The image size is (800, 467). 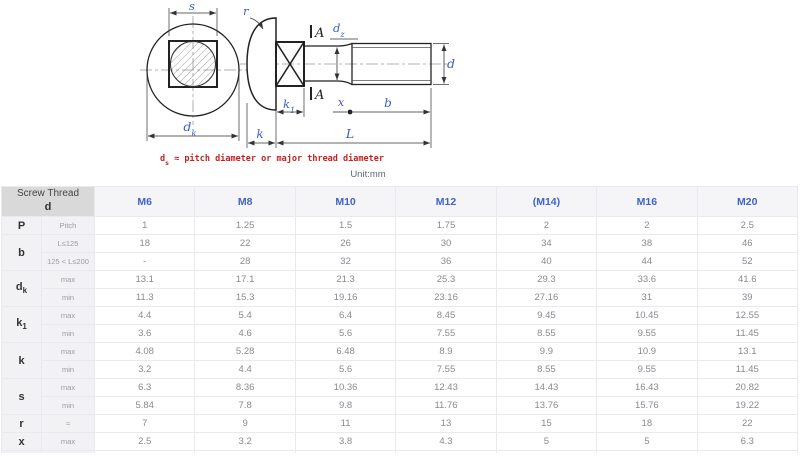 What do you see at coordinates (21, 396) in the screenshot?
I see `row-symbol: s` at bounding box center [21, 396].